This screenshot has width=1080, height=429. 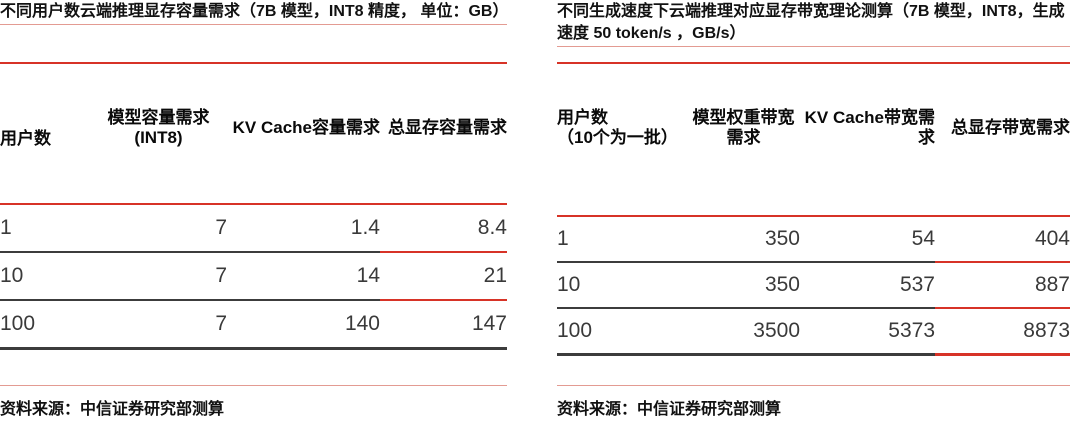 What do you see at coordinates (253, 228) in the screenshot?
I see `table-row: 1 7 1.4 8.4` at bounding box center [253, 228].